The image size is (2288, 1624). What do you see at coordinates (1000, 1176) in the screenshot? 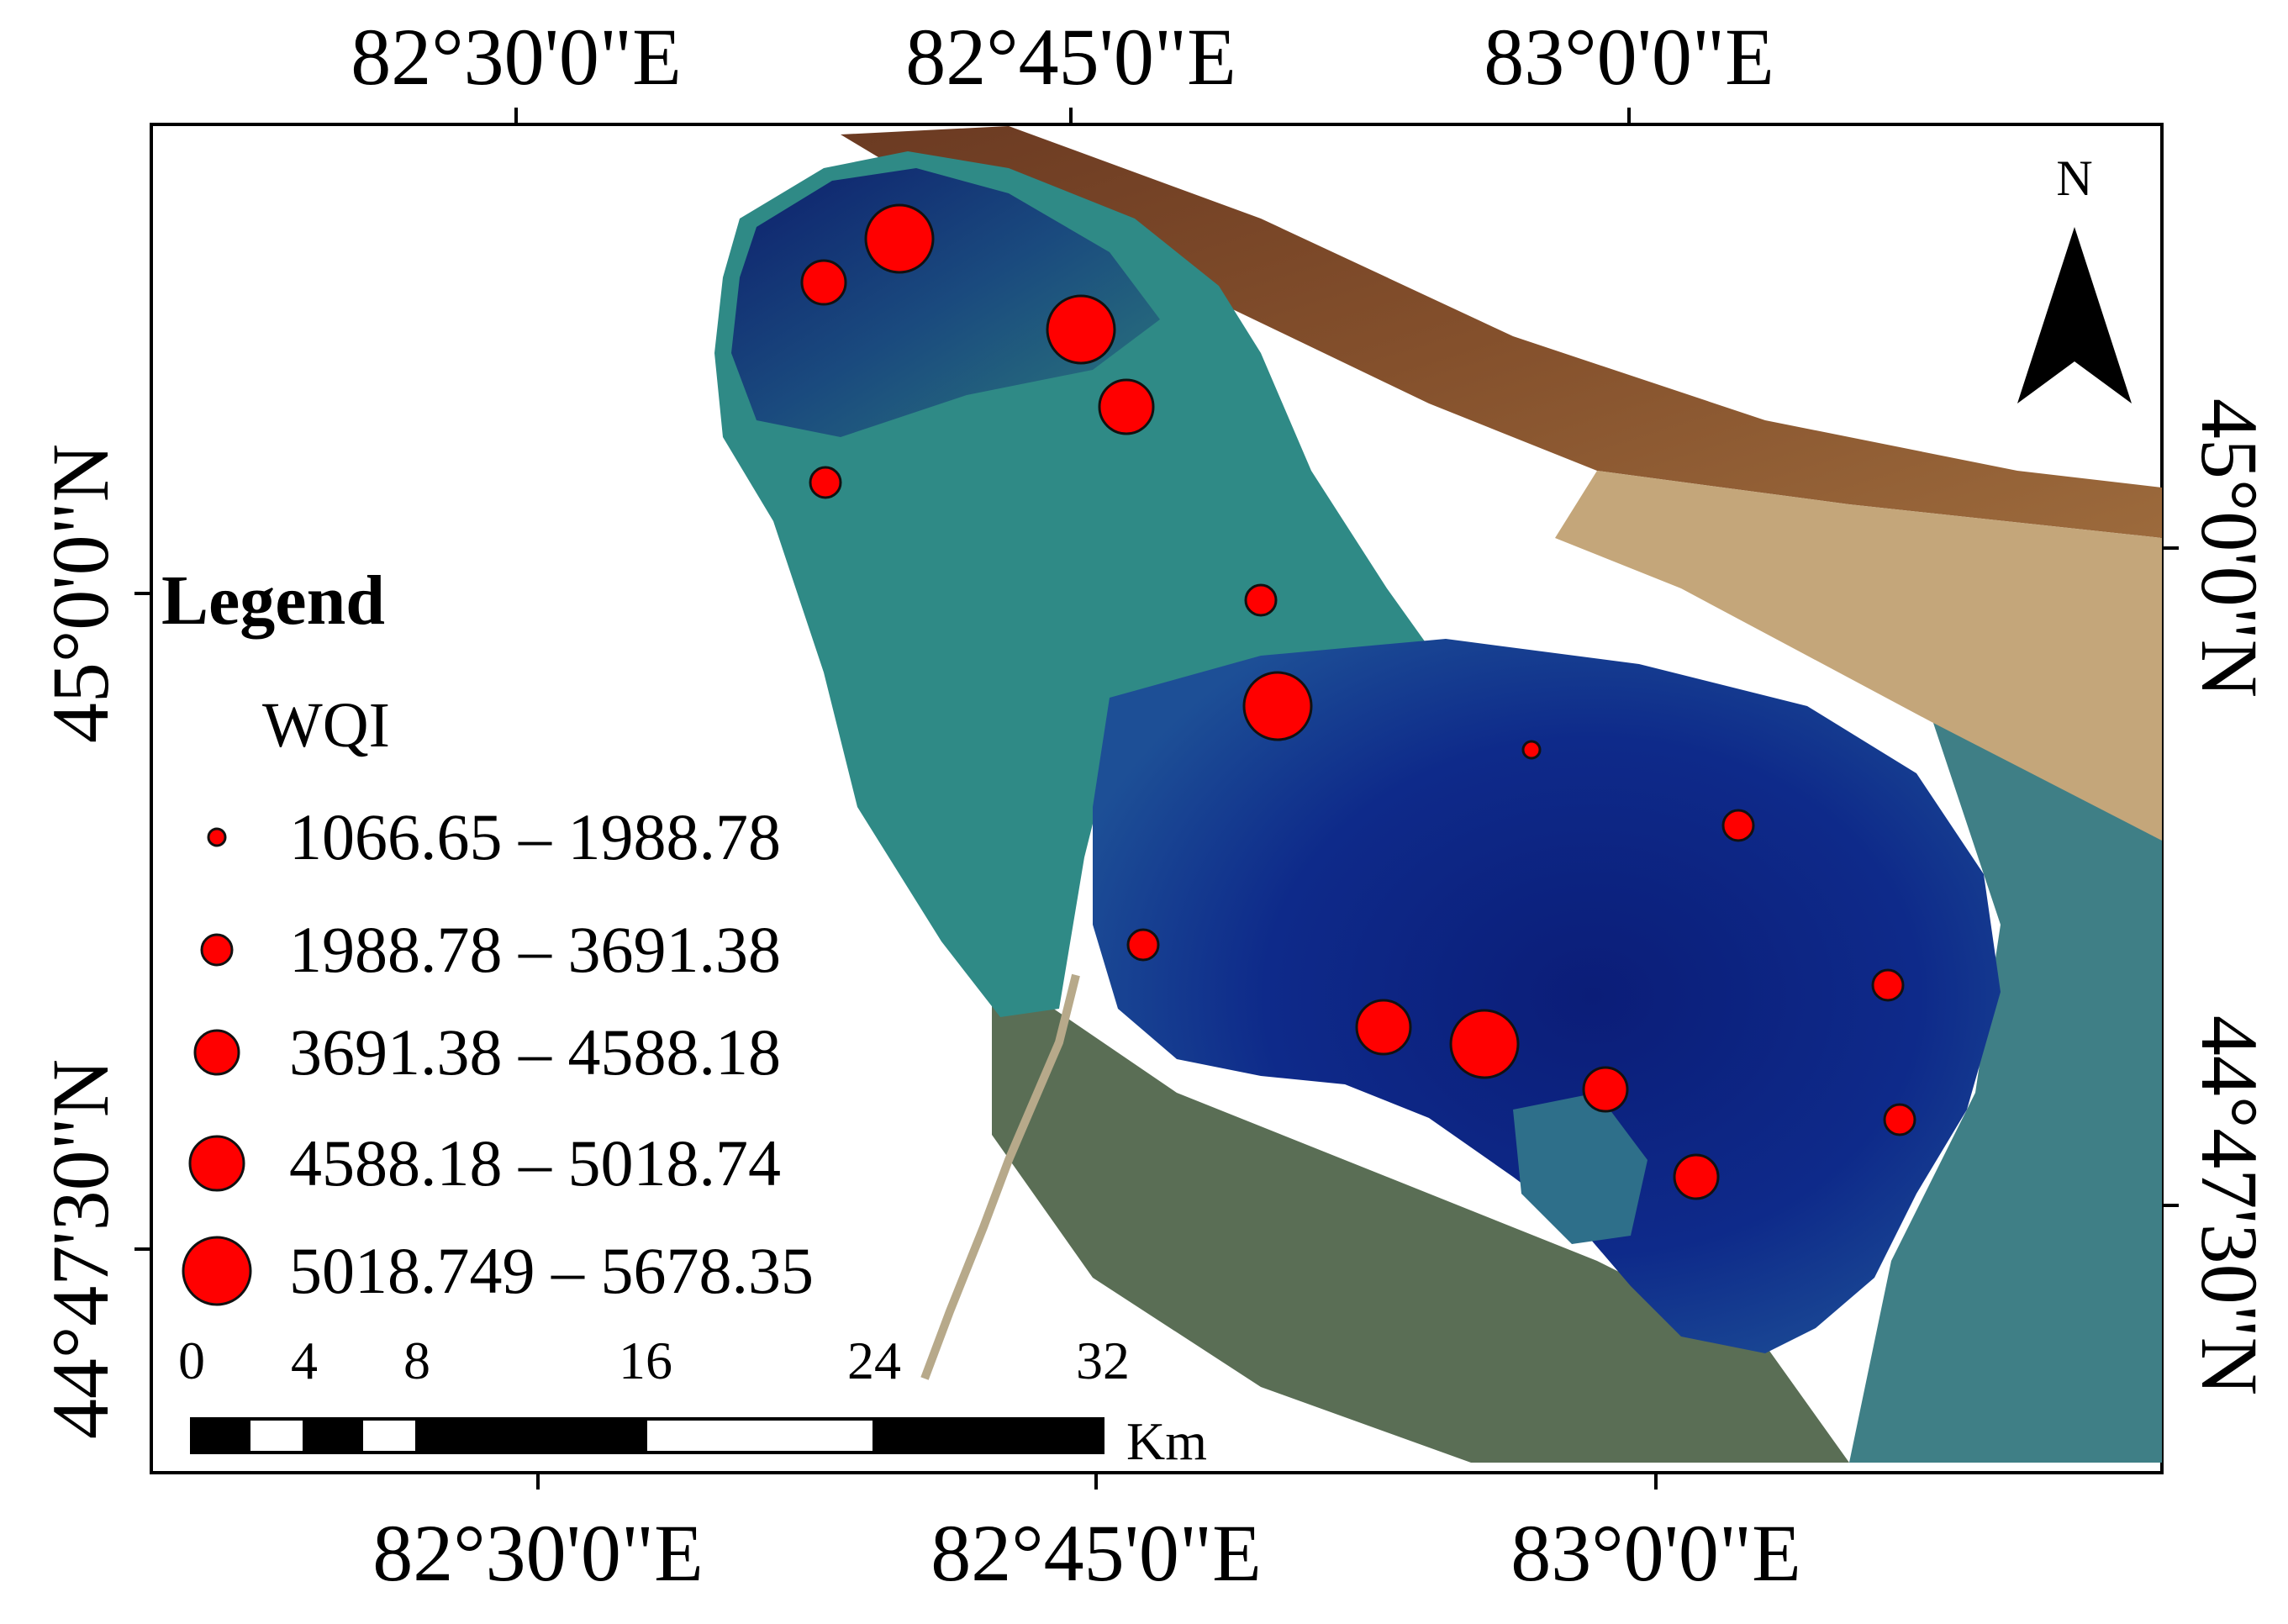
I see `river-channel` at bounding box center [1000, 1176].